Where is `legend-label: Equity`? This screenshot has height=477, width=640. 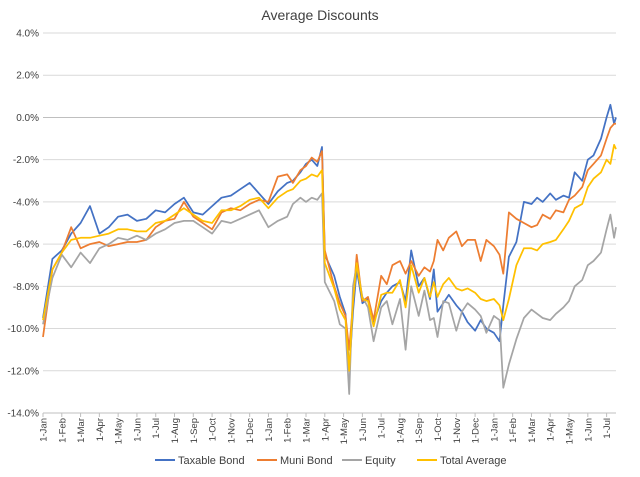
legend-label: Equity is located at coordinates (380, 461).